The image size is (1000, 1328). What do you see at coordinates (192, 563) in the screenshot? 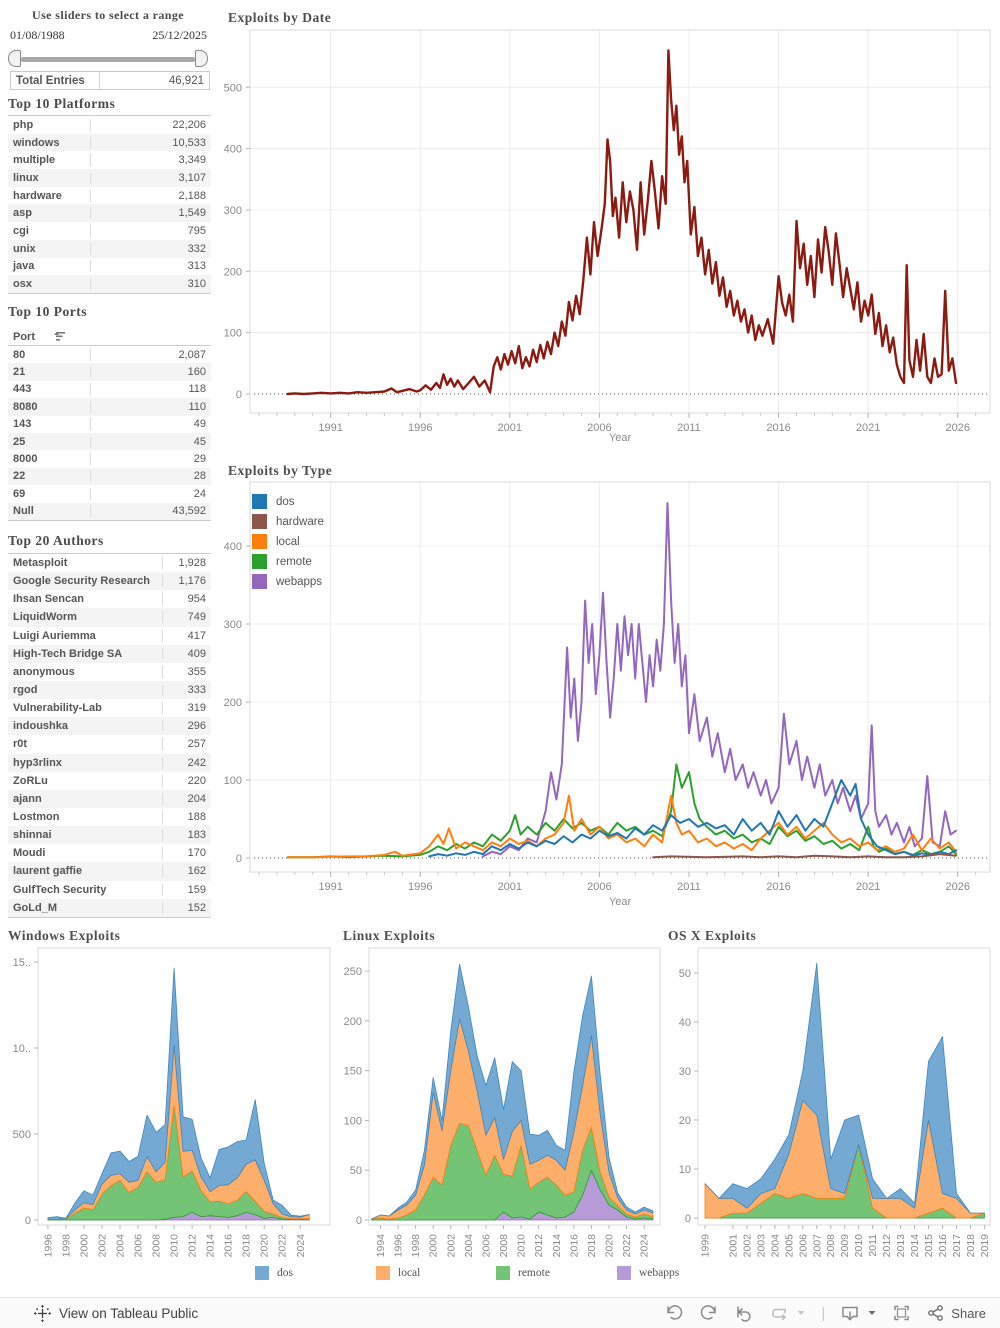
I see `row-value: 1,928` at bounding box center [192, 563].